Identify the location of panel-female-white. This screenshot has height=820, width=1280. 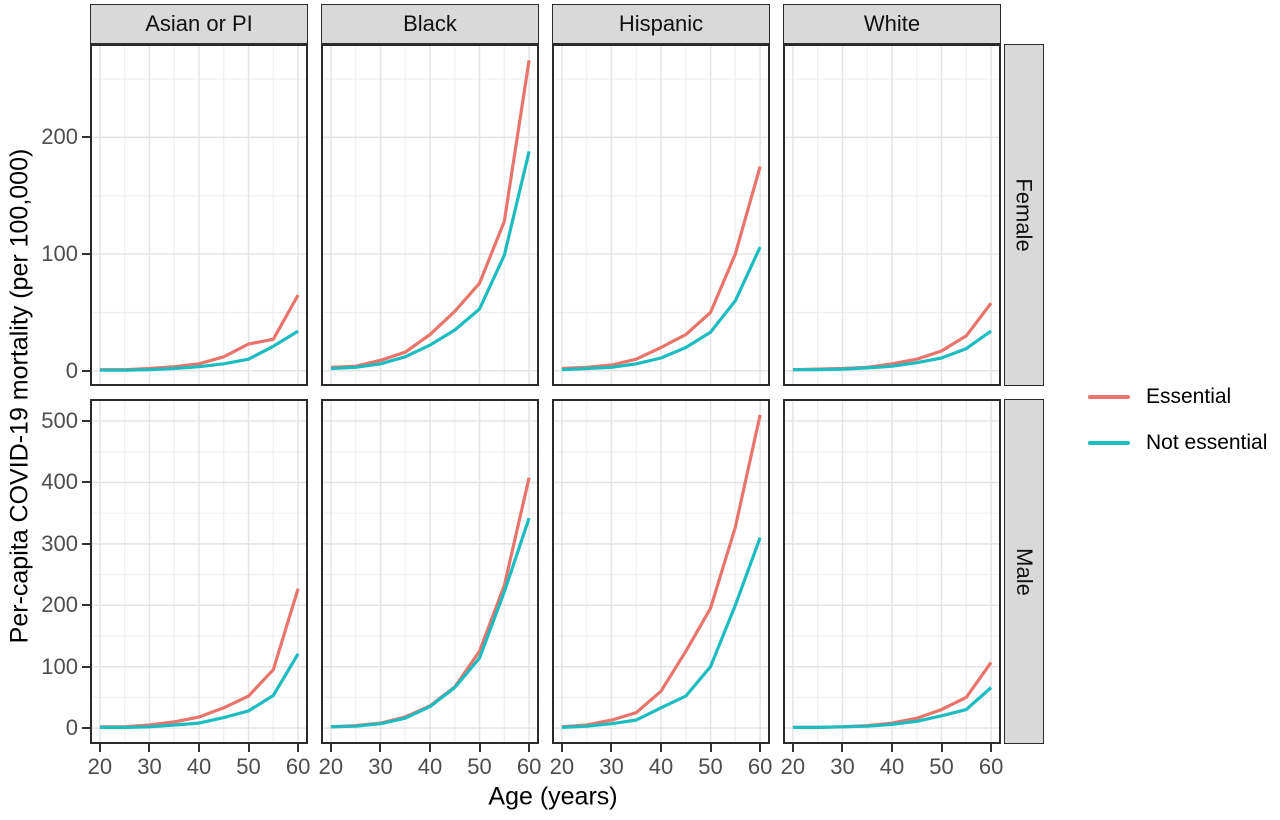
(892, 215).